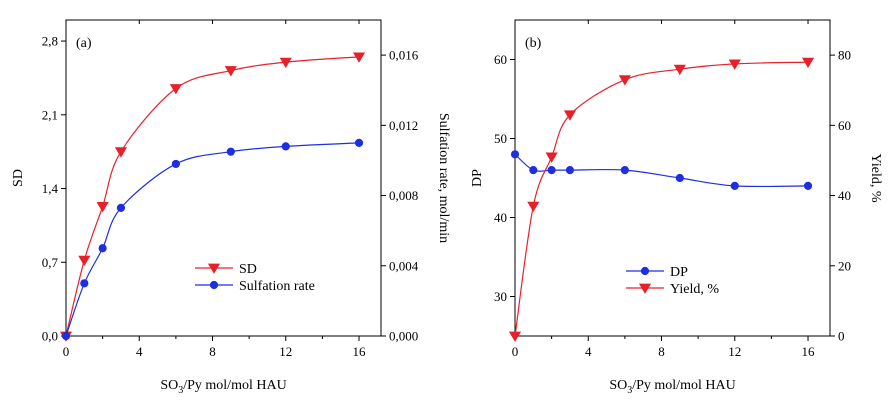 The height and width of the screenshot is (412, 892). Describe the element at coordinates (500, 217) in the screenshot. I see `y-left-tick-label: 40` at that location.